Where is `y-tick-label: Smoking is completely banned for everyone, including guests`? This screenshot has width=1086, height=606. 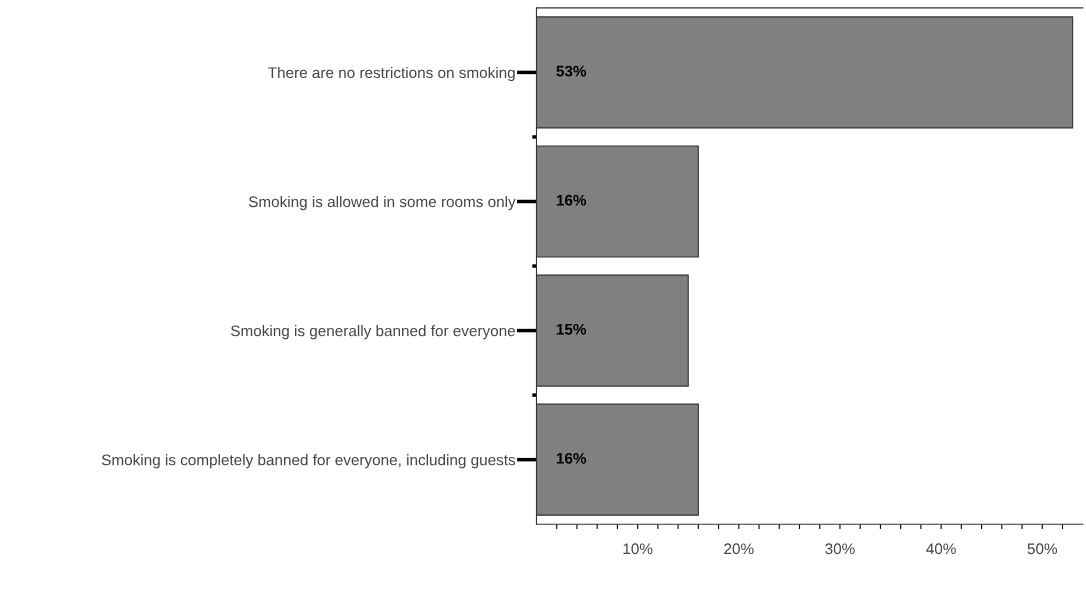
y-tick-label: Smoking is completely banned for everyone, including guests is located at coordinates (308, 461).